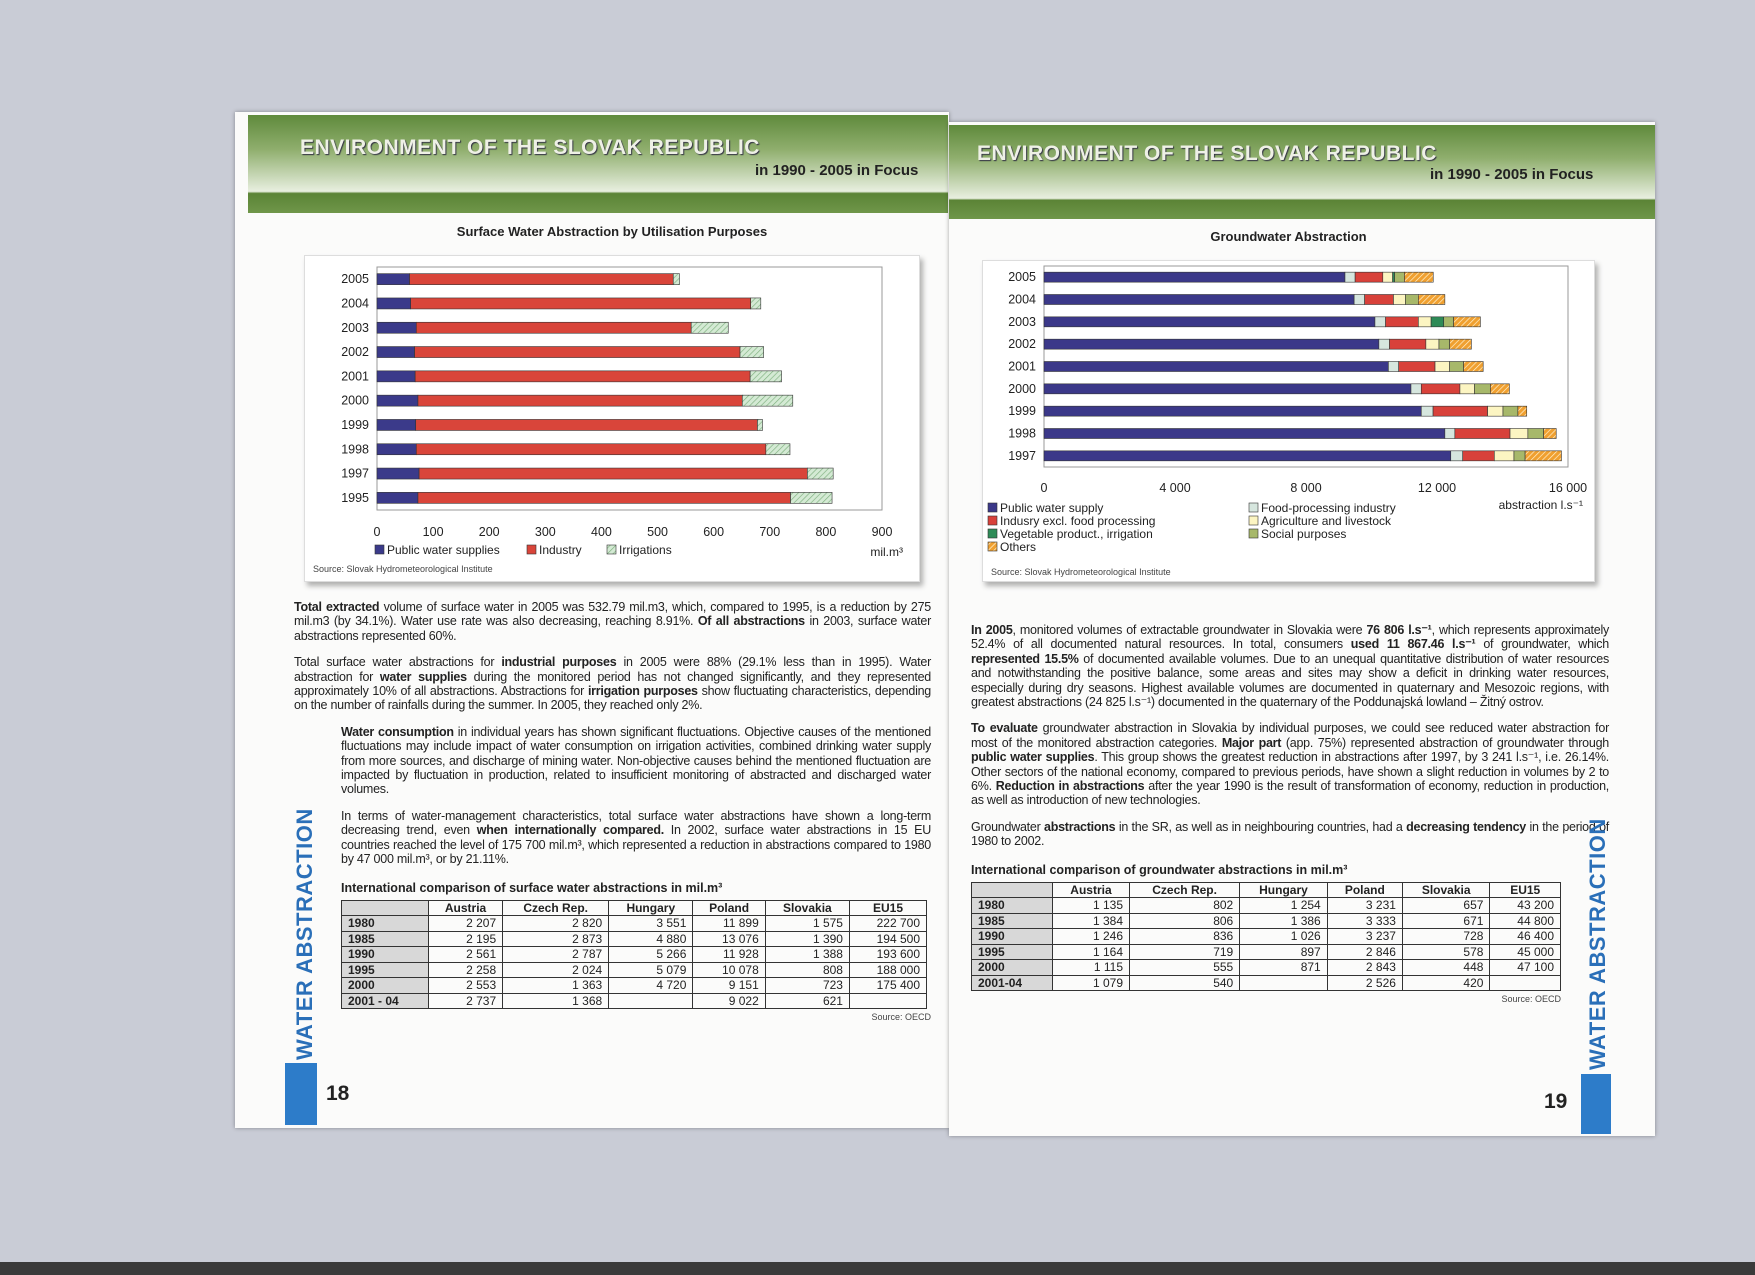 The image size is (1755, 1275). What do you see at coordinates (807, 938) in the screenshot?
I see `table-cell: 1 390` at bounding box center [807, 938].